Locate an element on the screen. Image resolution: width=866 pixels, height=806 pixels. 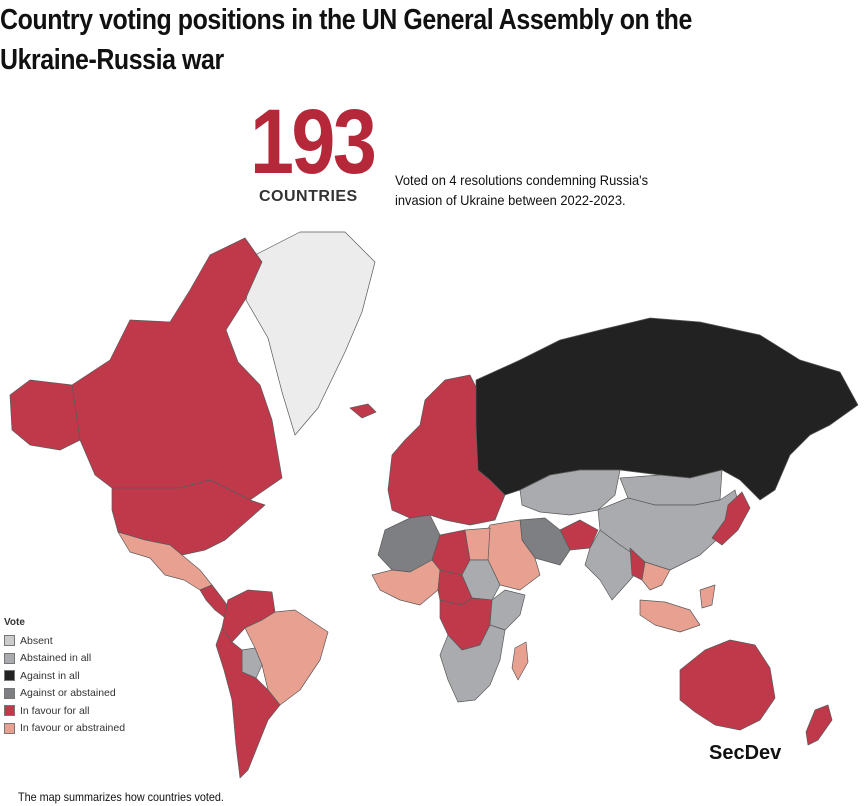
legend-item-absent: Absent is located at coordinates (64, 641).